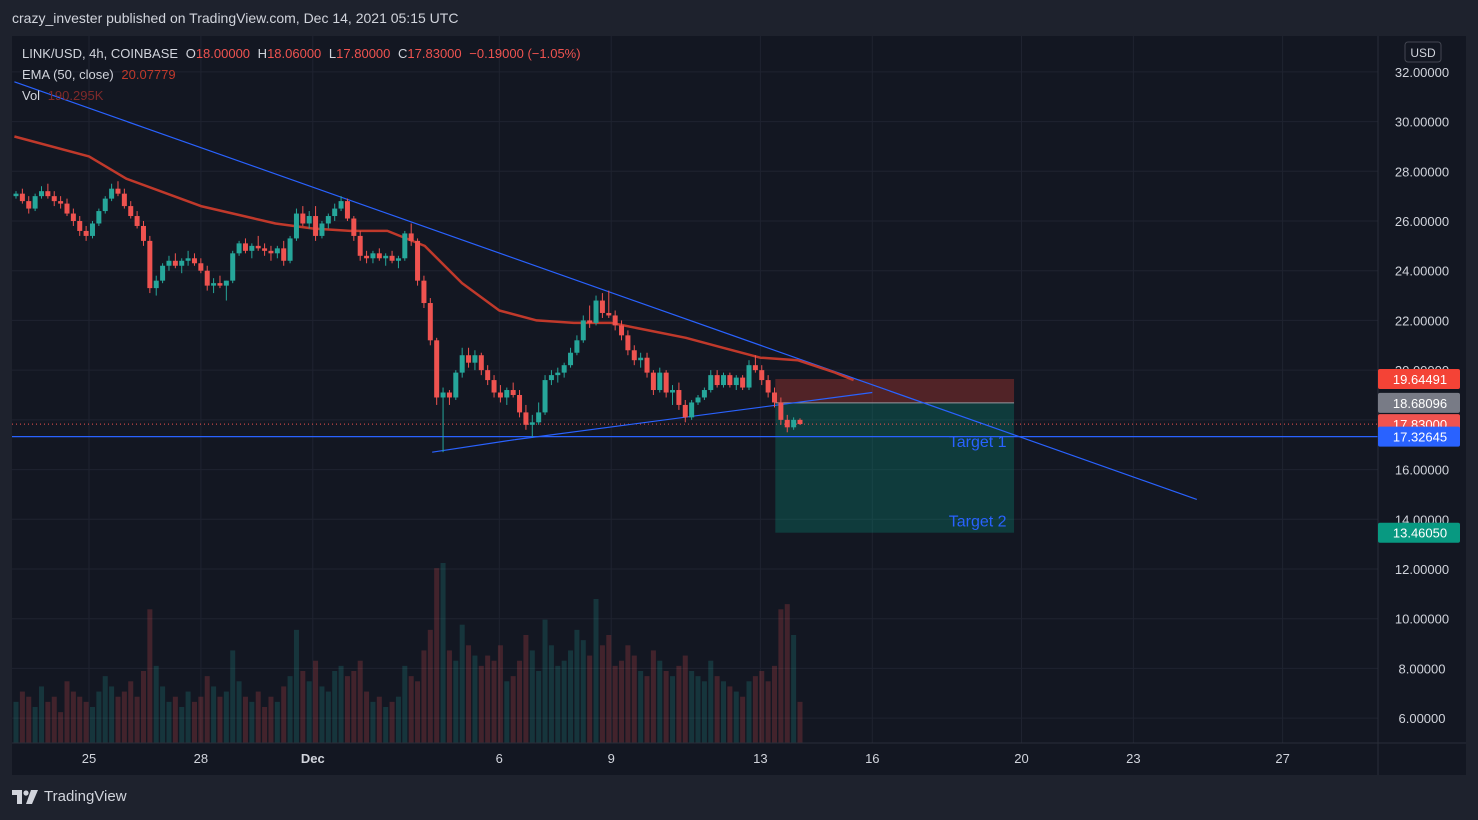  I want to click on annotations: Target 1 Target 2, so click(978, 482).